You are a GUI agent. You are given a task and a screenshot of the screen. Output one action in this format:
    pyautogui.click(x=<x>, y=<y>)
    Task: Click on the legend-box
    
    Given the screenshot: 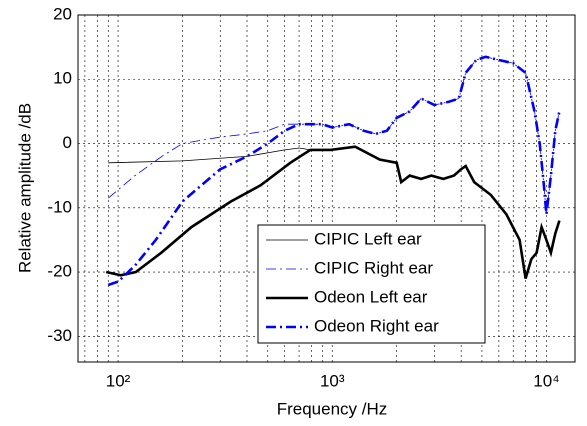 What is the action you would take?
    pyautogui.click(x=371, y=284)
    